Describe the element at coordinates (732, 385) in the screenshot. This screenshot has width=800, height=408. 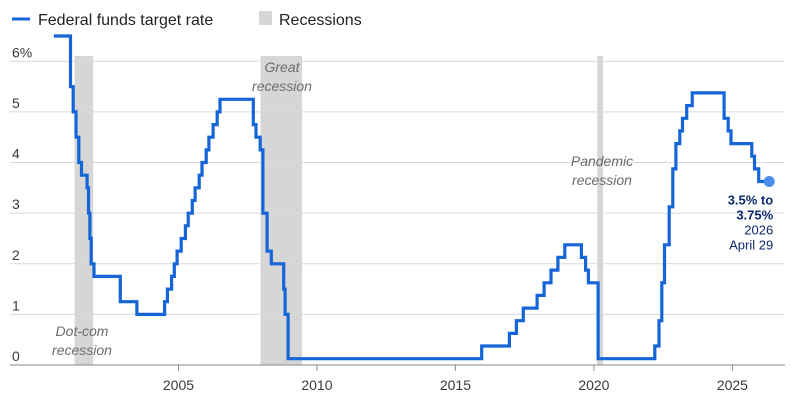
I see `x-tick-label: 2025` at that location.